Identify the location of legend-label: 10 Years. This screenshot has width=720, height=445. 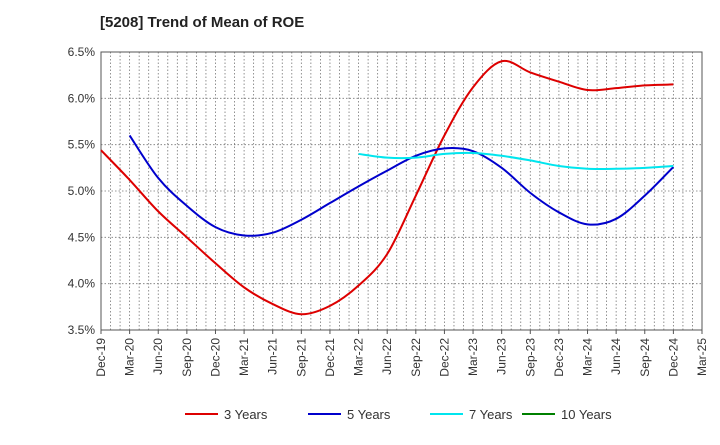
(586, 414).